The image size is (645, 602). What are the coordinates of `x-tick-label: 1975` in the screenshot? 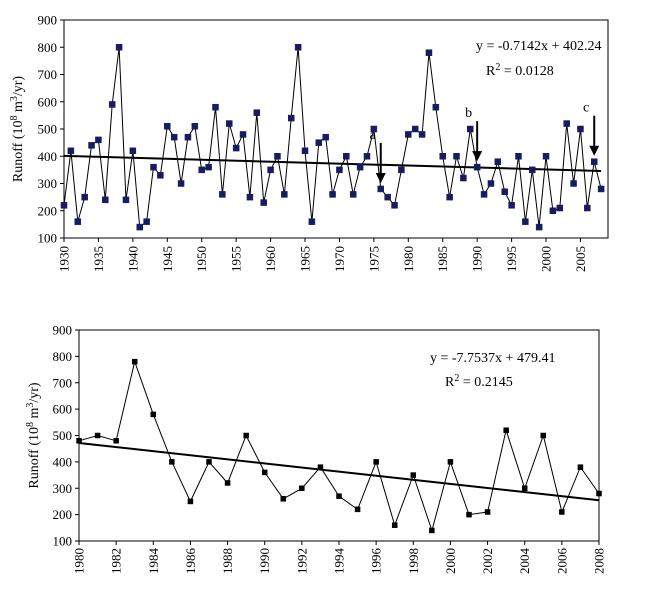 It's located at (373, 259).